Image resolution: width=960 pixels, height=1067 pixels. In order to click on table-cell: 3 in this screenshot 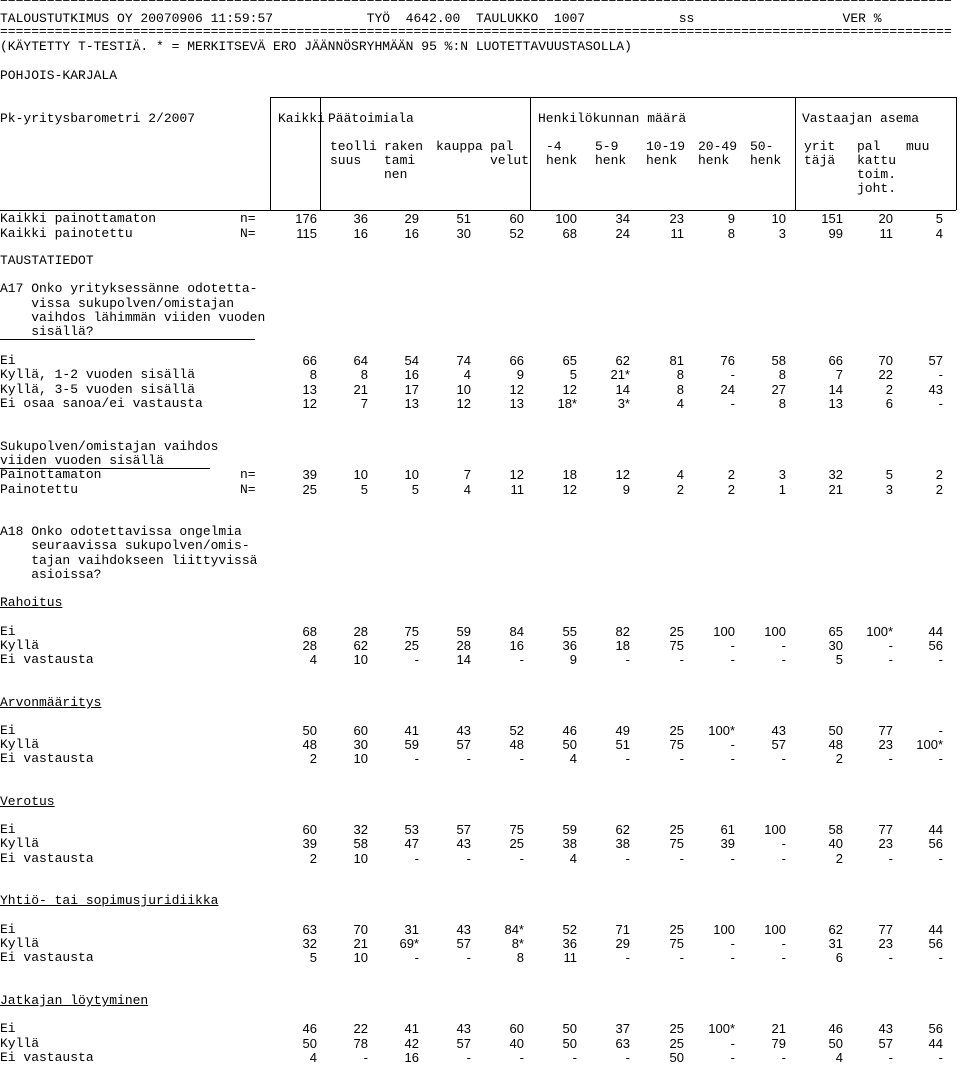, I will do `click(782, 474)`.